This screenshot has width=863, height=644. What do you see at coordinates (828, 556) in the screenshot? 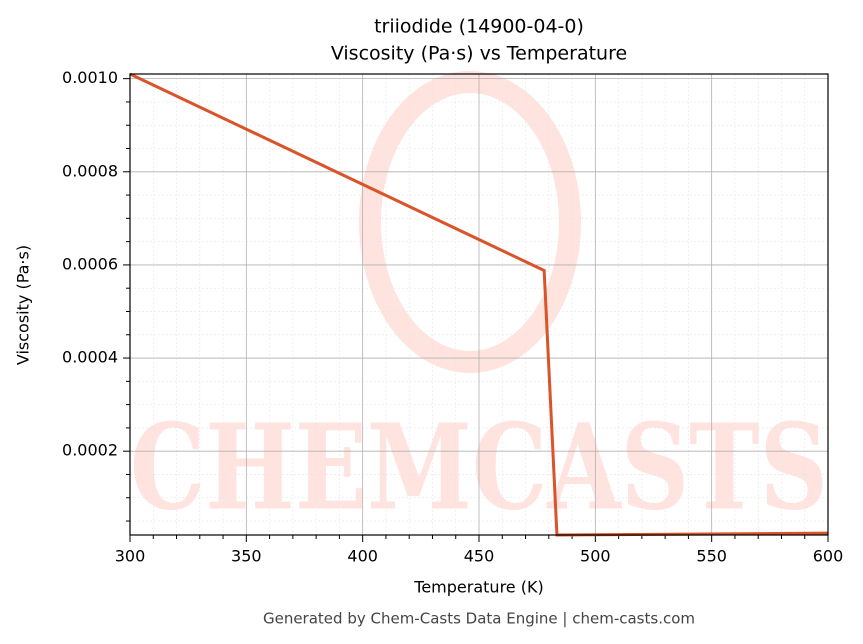
I see `x-tick-label: 600` at bounding box center [828, 556].